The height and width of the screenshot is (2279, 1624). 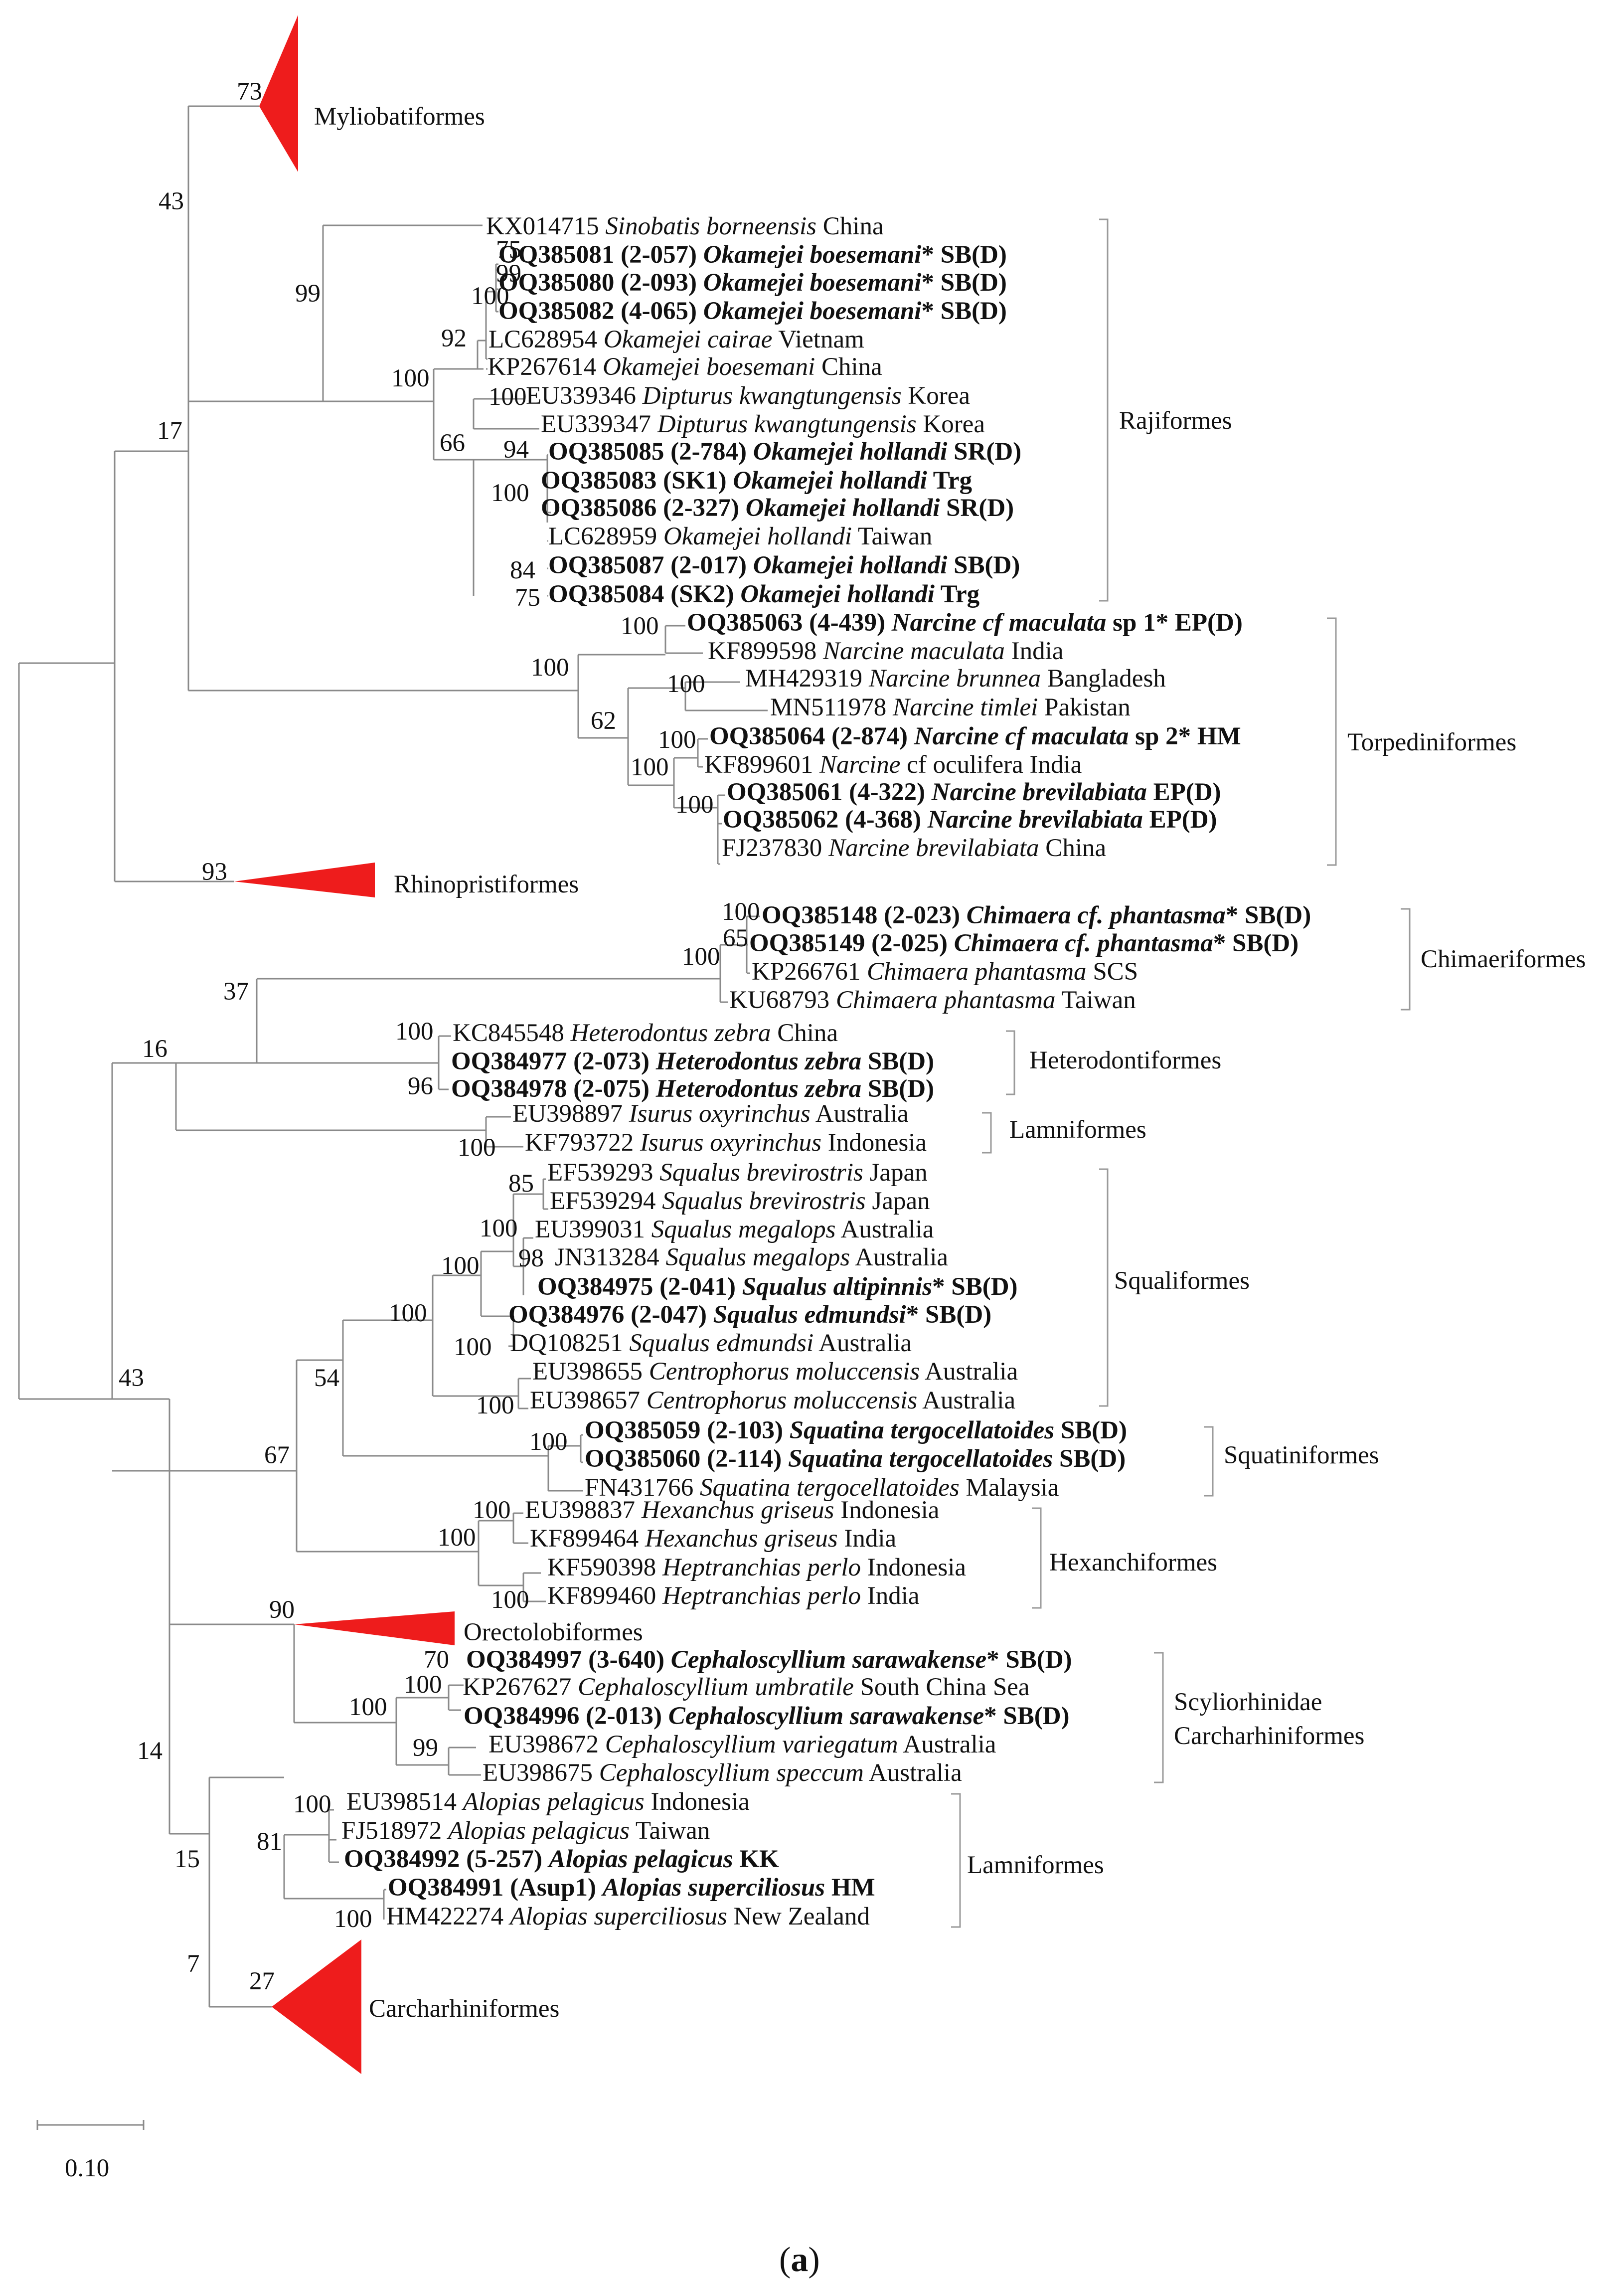 I want to click on tip-location: Vietnam, so click(x=818, y=339).